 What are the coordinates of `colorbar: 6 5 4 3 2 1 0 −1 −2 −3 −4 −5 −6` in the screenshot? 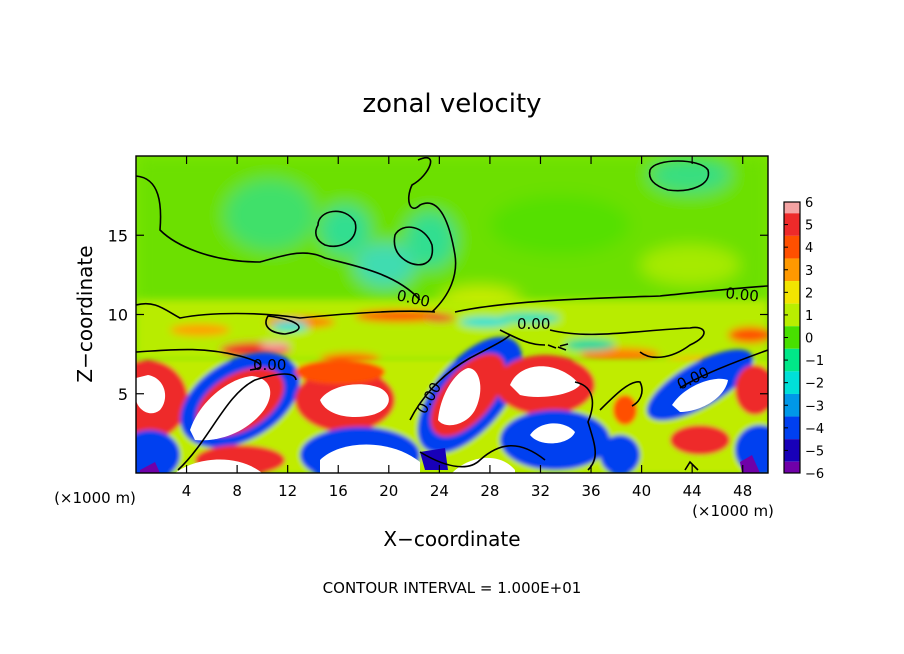 It's located at (803, 339).